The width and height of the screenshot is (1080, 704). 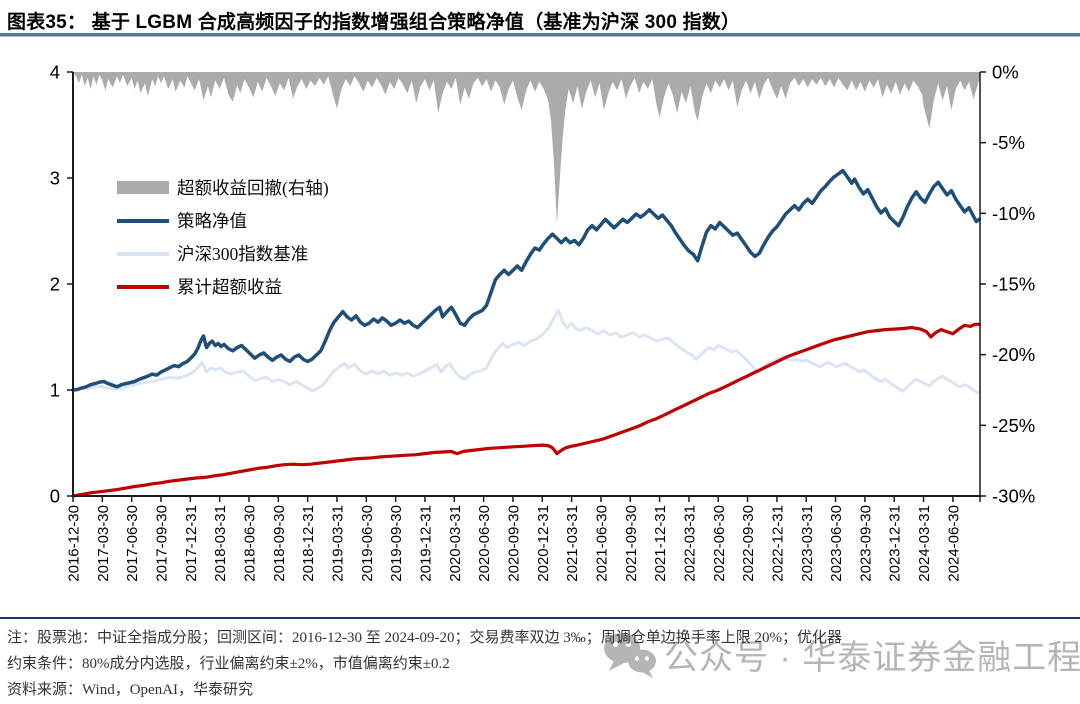 What do you see at coordinates (229, 287) in the screenshot?
I see `legend-label: 累计超额收益` at bounding box center [229, 287].